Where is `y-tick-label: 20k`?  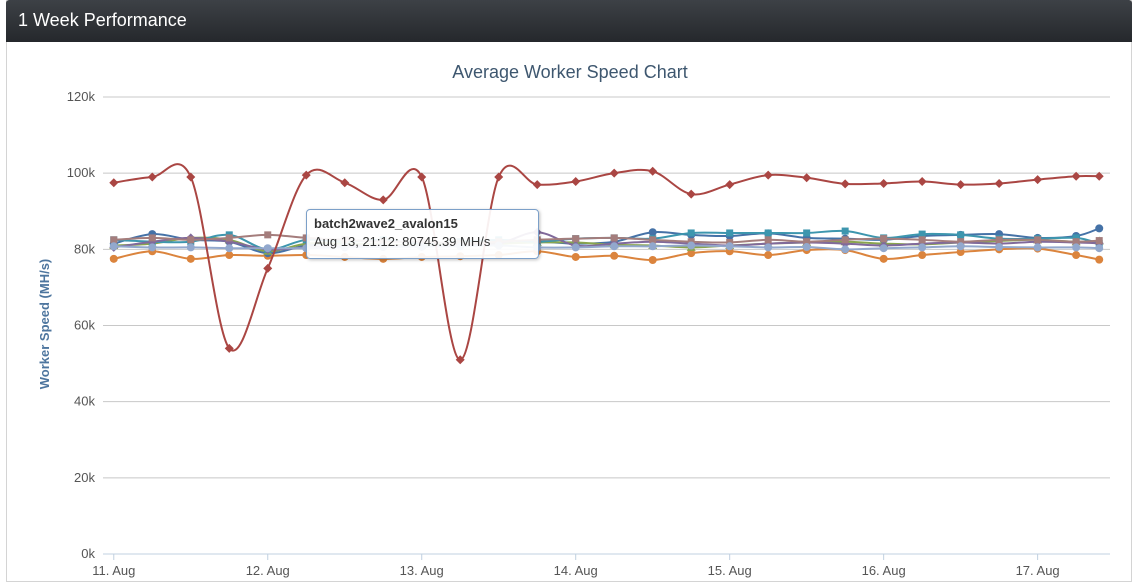 y-tick-label: 20k is located at coordinates (84, 477).